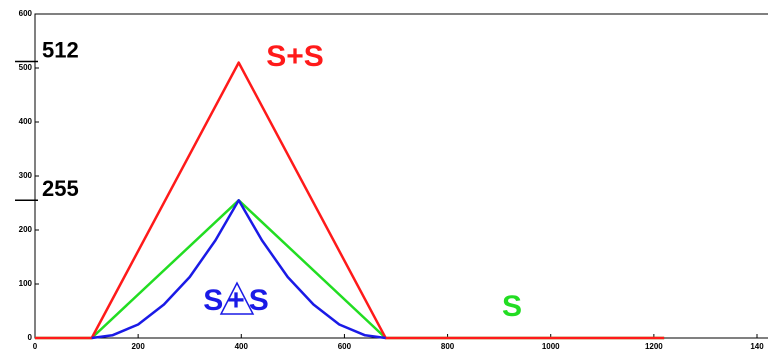  I want to click on series-label: S, so click(512, 306).